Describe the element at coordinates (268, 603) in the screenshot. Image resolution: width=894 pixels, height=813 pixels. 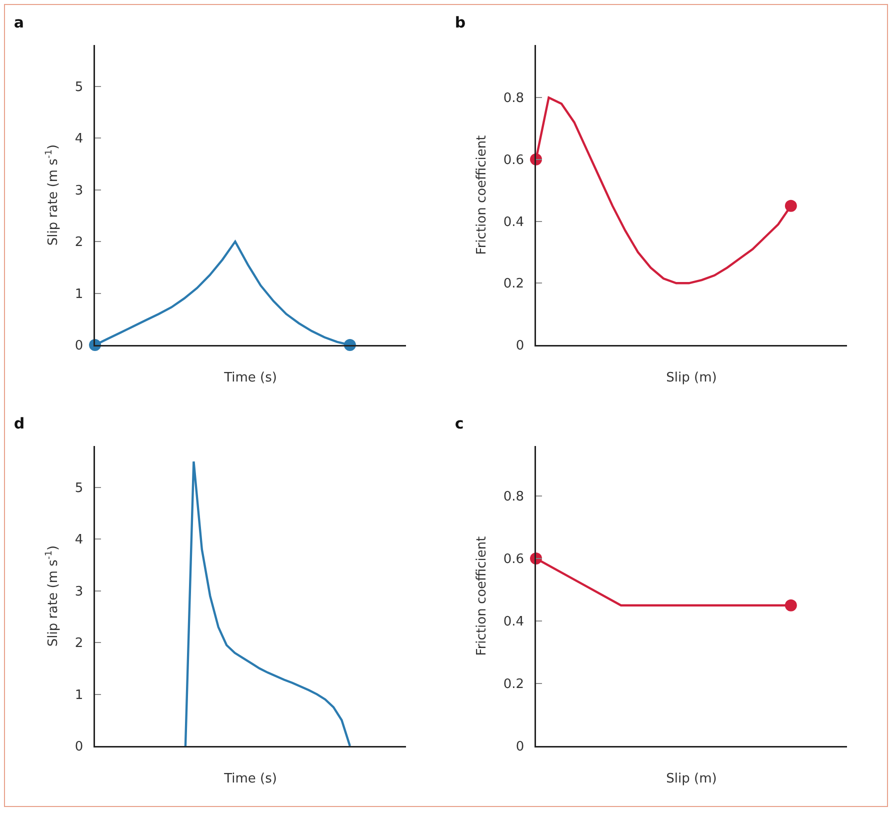
I see `line-series` at that location.